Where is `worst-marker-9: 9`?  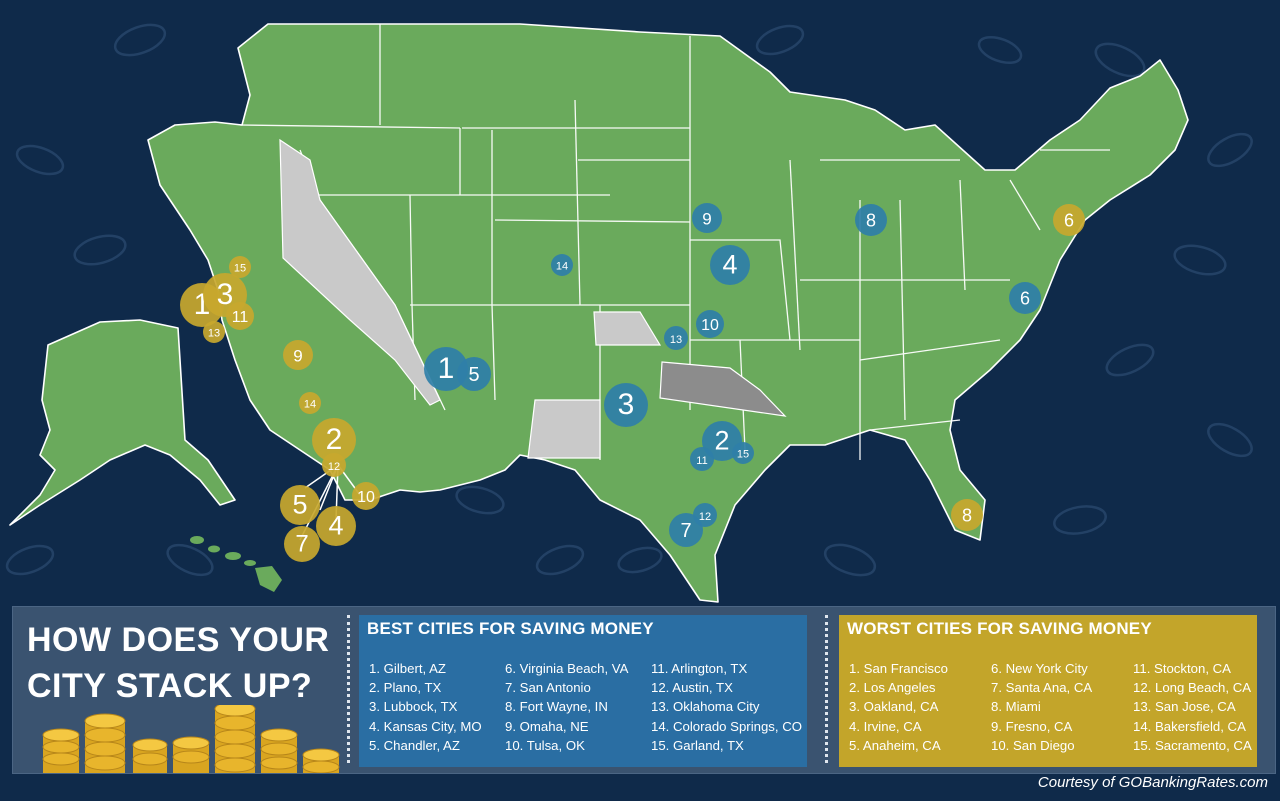
worst-marker-9: 9 is located at coordinates (298, 355).